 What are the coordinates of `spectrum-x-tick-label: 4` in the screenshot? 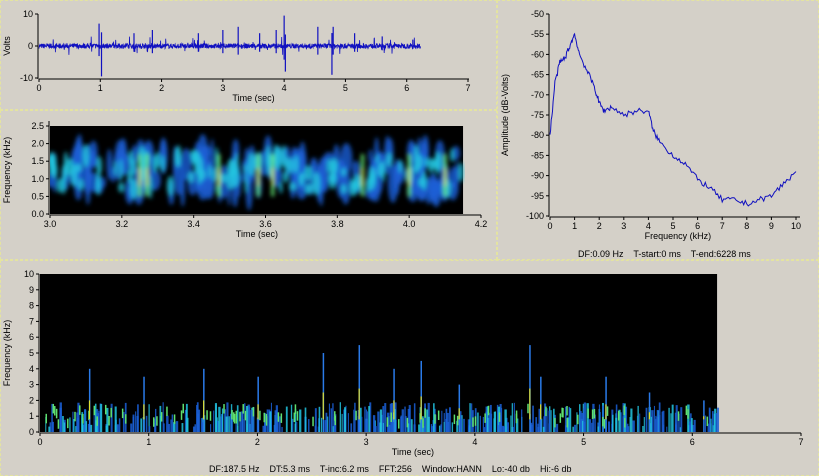 It's located at (648, 226).